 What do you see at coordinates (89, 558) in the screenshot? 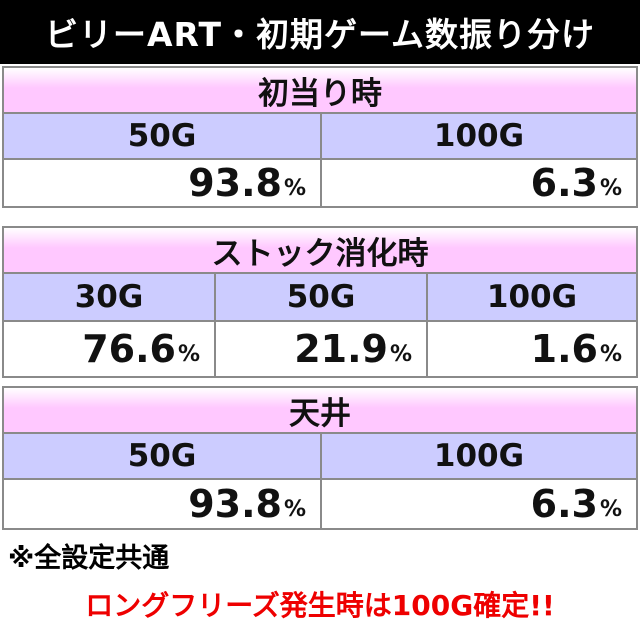
I see `note: ※全設定共通` at bounding box center [89, 558].